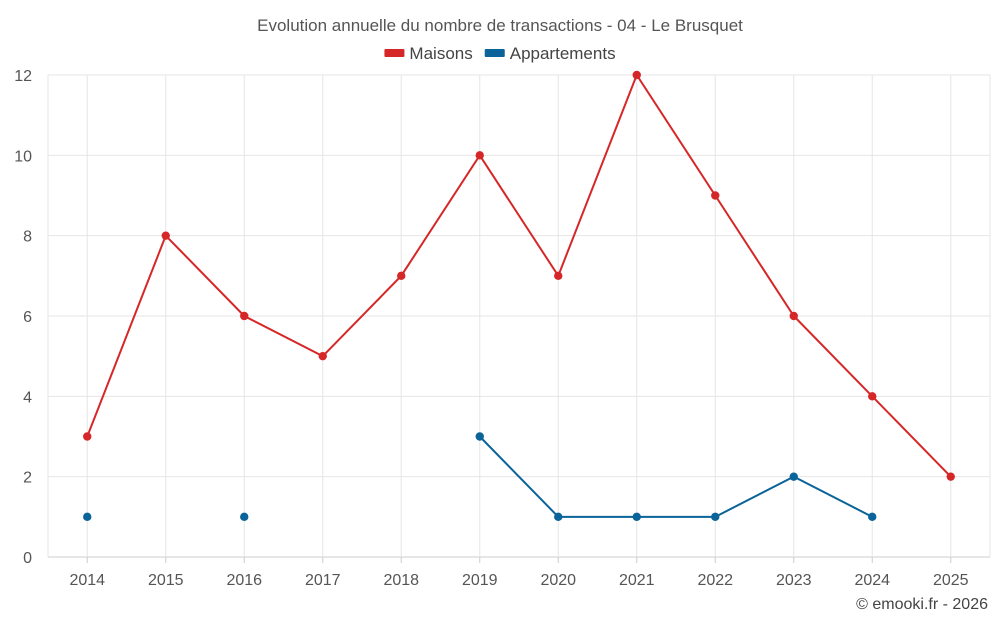 The image size is (1000, 630). I want to click on legend-label: Maisons, so click(440, 53).